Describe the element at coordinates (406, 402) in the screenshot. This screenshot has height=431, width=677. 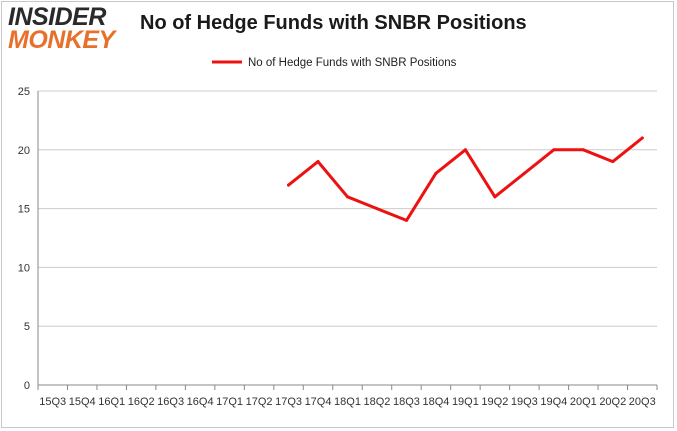
I see `x-tick-label: 18Q3` at that location.